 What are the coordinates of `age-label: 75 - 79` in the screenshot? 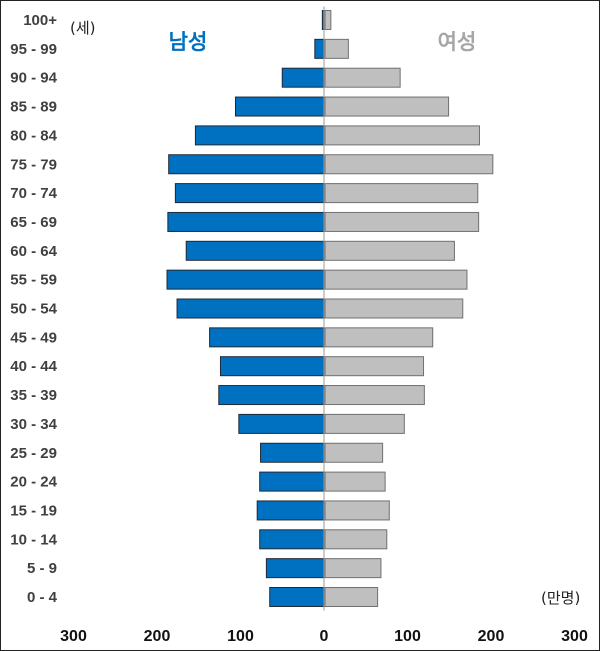 It's located at (33, 164).